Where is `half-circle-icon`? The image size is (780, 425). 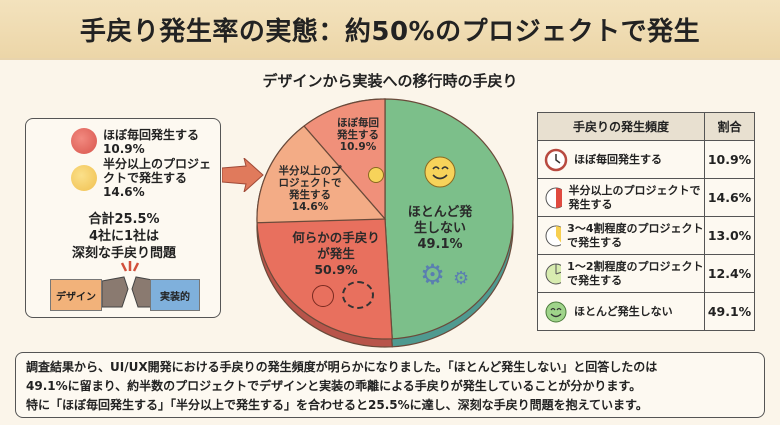
half-circle-icon is located at coordinates (554, 197).